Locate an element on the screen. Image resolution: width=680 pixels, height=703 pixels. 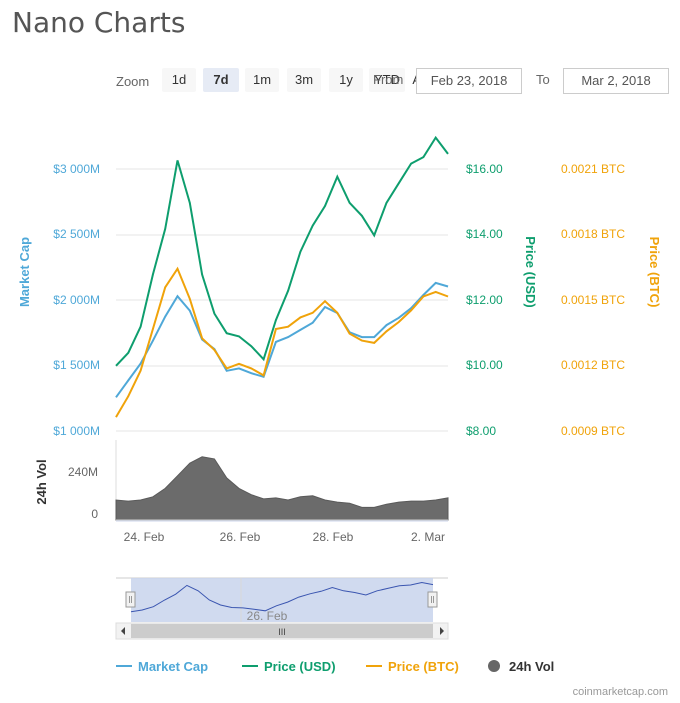
navigator: 26. Feb is located at coordinates (282, 600).